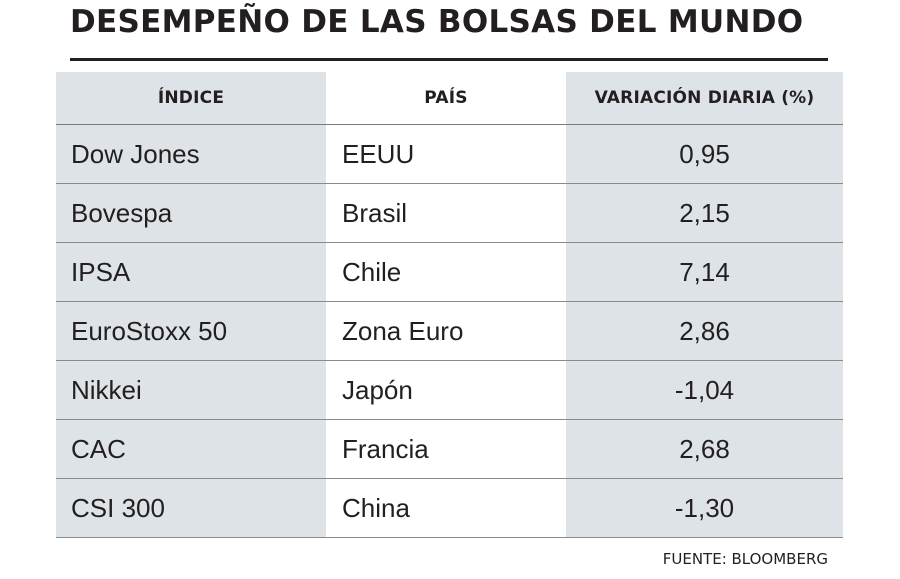 The width and height of the screenshot is (900, 579). I want to click on cell-variacion: -1,04, so click(704, 390).